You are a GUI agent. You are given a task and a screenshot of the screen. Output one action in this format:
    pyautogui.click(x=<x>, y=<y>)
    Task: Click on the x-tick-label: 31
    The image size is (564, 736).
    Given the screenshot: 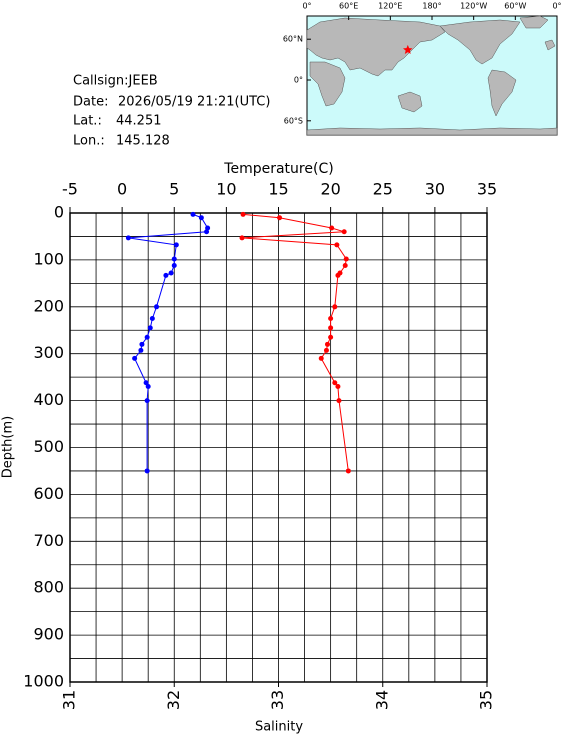 What is the action you would take?
    pyautogui.click(x=69, y=700)
    